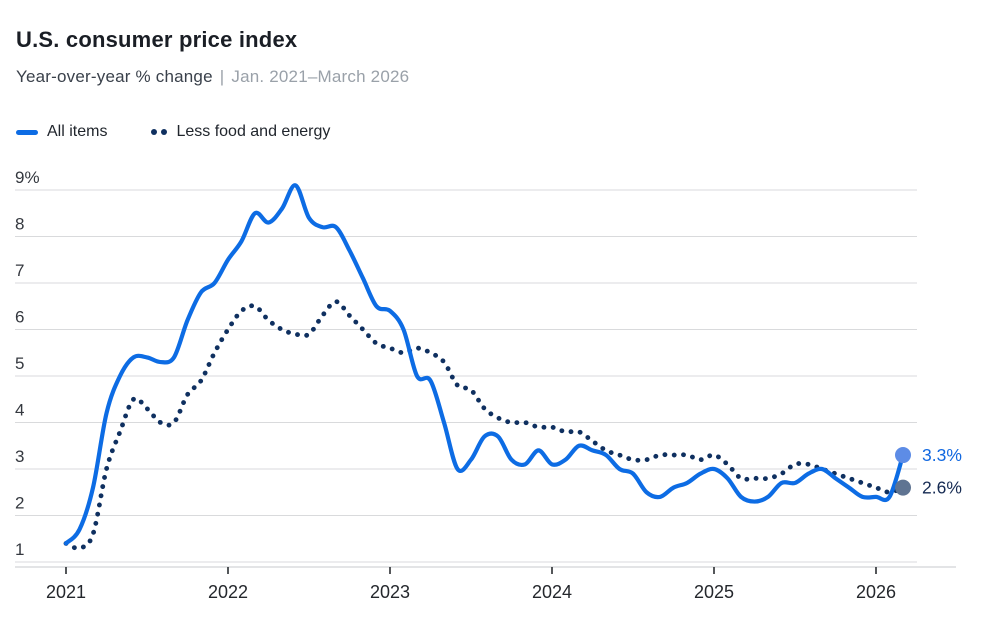 Image resolution: width=990 pixels, height=627 pixels. I want to click on y-axis-label: 2, so click(19, 503).